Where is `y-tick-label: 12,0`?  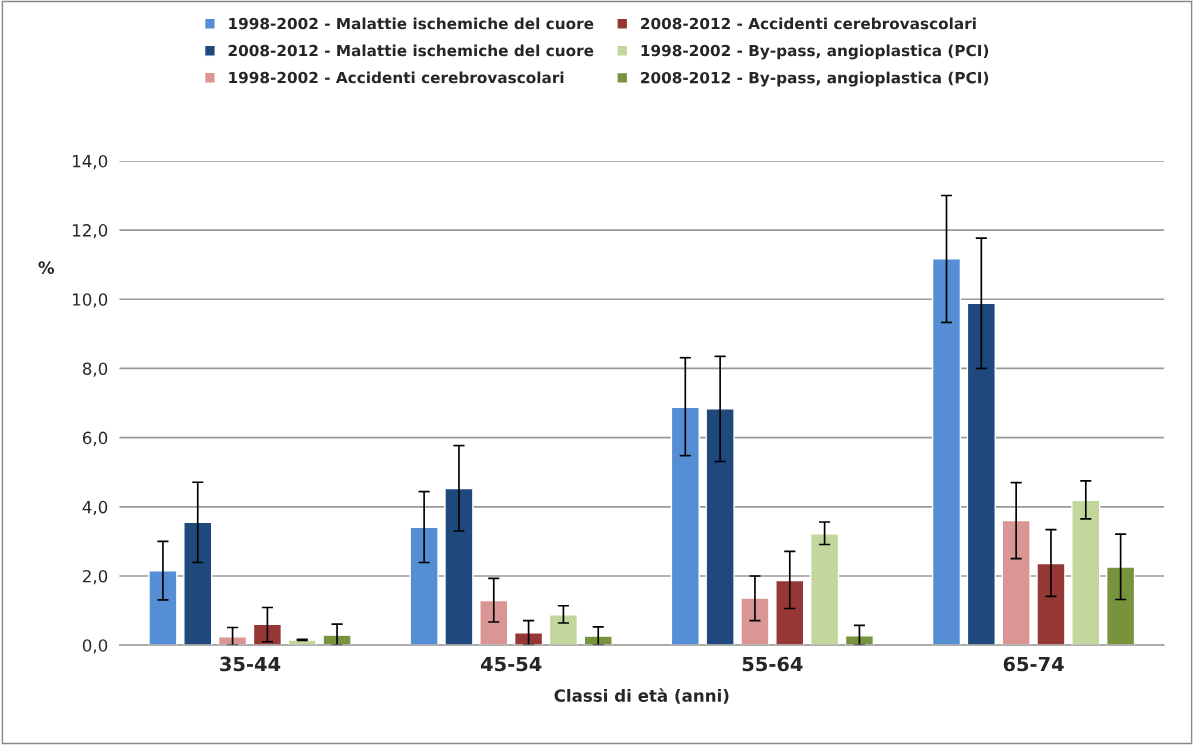 y-tick-label: 12,0 is located at coordinates (90, 231).